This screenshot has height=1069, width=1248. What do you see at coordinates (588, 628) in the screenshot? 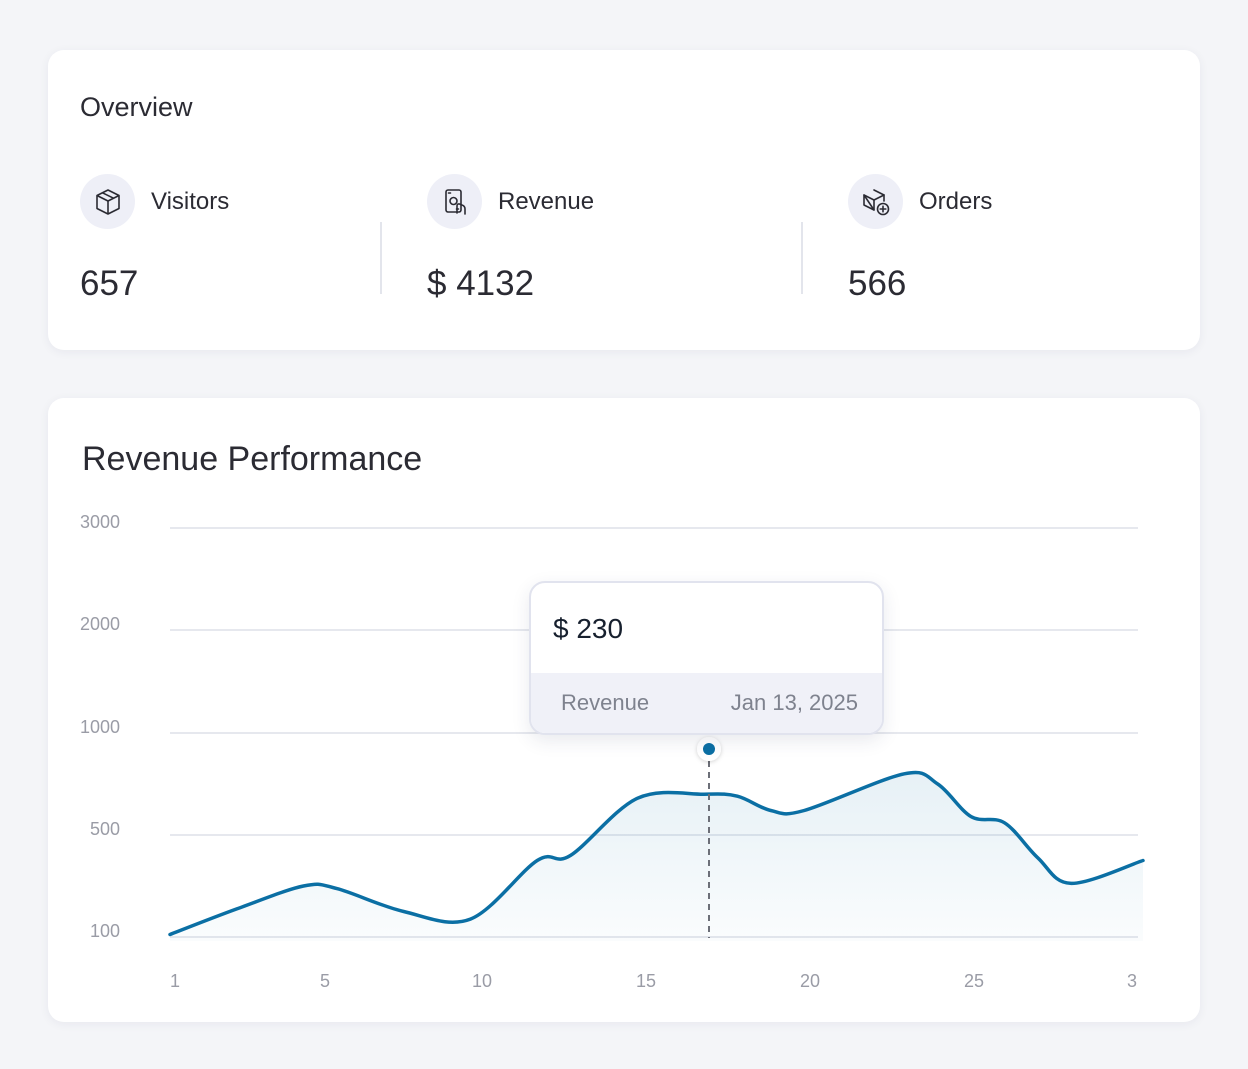
I see `tooltip-value: $ 230` at bounding box center [588, 628].